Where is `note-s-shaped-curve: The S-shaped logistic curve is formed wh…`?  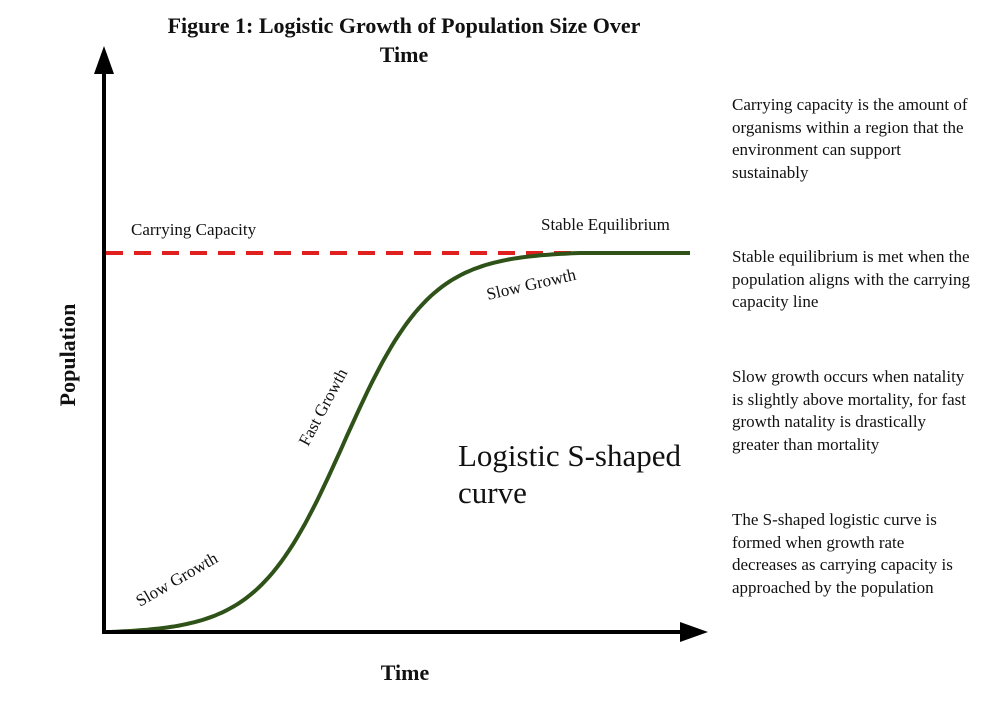 note-s-shaped-curve: The S-shaped logistic curve is formed wh… is located at coordinates (842, 553).